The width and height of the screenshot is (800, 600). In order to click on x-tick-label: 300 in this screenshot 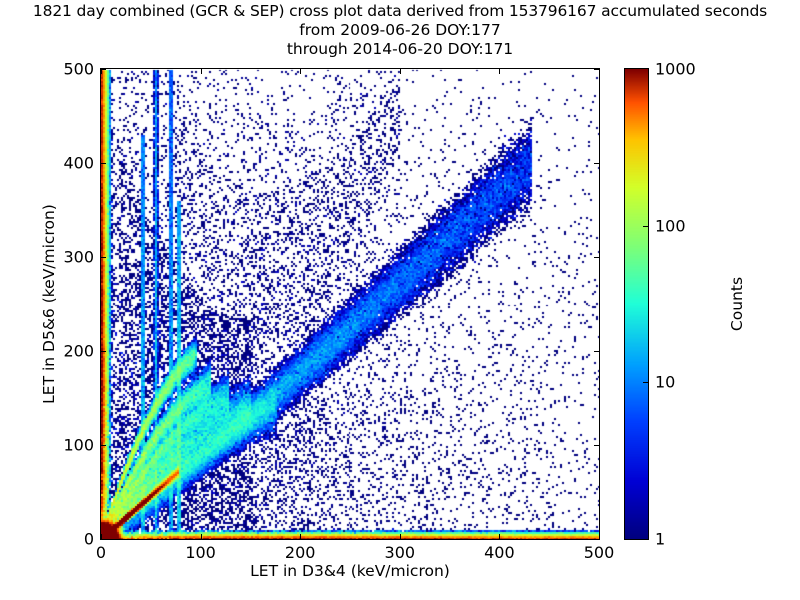, I will do `click(400, 552)`.